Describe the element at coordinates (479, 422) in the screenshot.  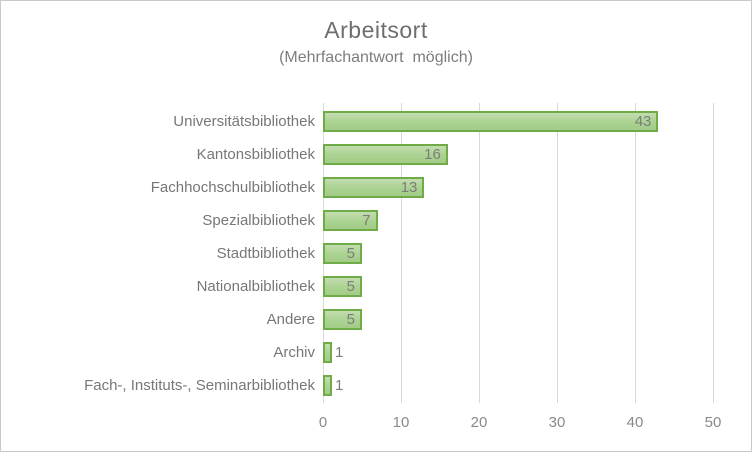
I see `x-axis-tick-label: 20` at that location.